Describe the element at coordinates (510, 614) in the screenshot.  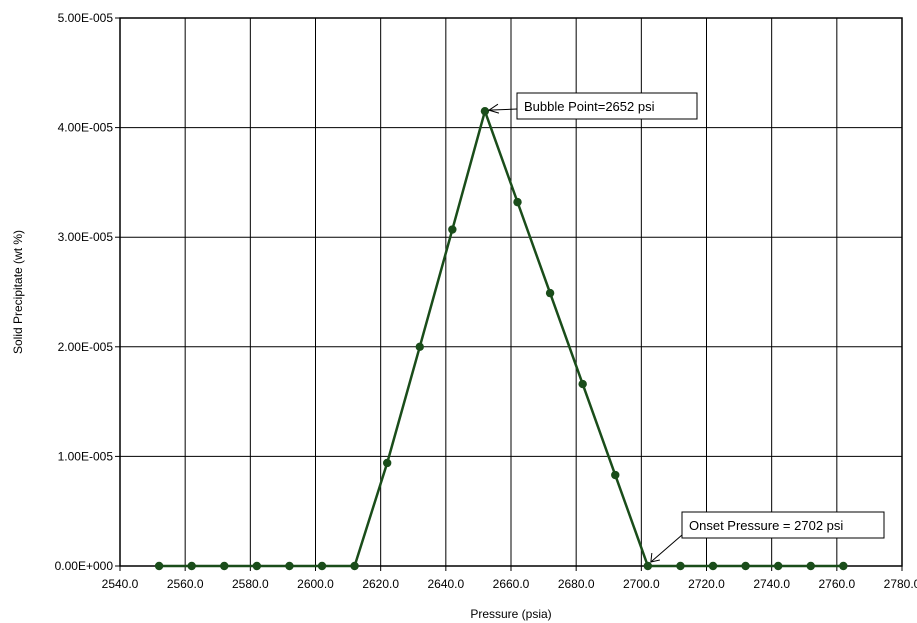
I see `x-axis-title: Pressure (psia)` at that location.